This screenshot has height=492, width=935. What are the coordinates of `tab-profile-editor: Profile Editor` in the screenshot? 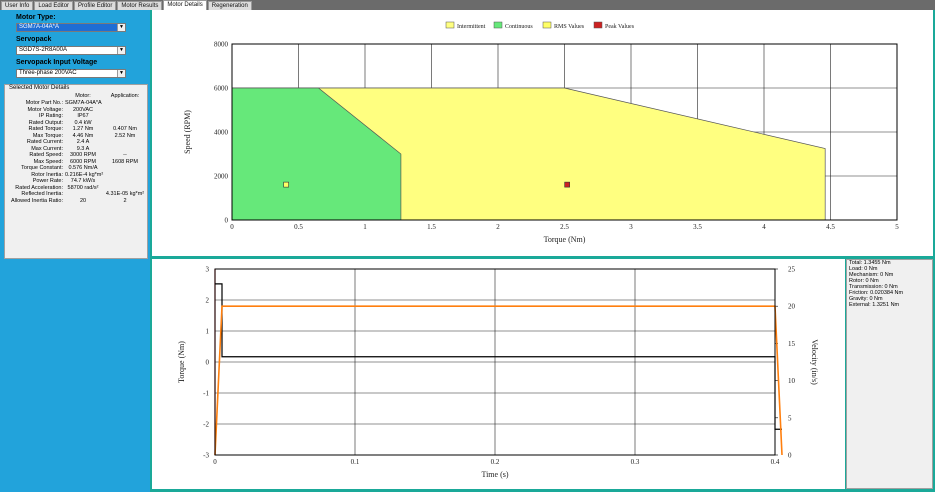 It's located at (95, 5).